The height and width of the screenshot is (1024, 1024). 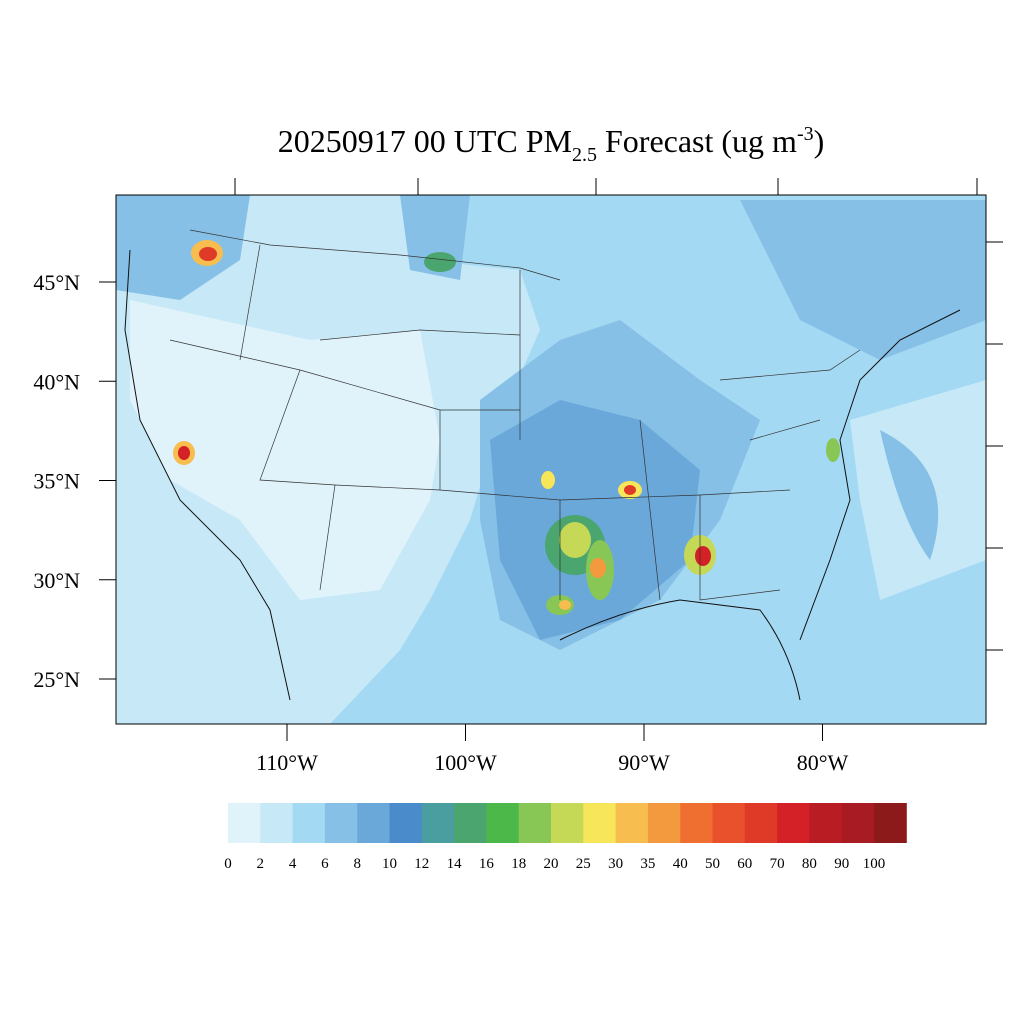 I want to click on colorbar-label: 60, so click(x=744, y=864).